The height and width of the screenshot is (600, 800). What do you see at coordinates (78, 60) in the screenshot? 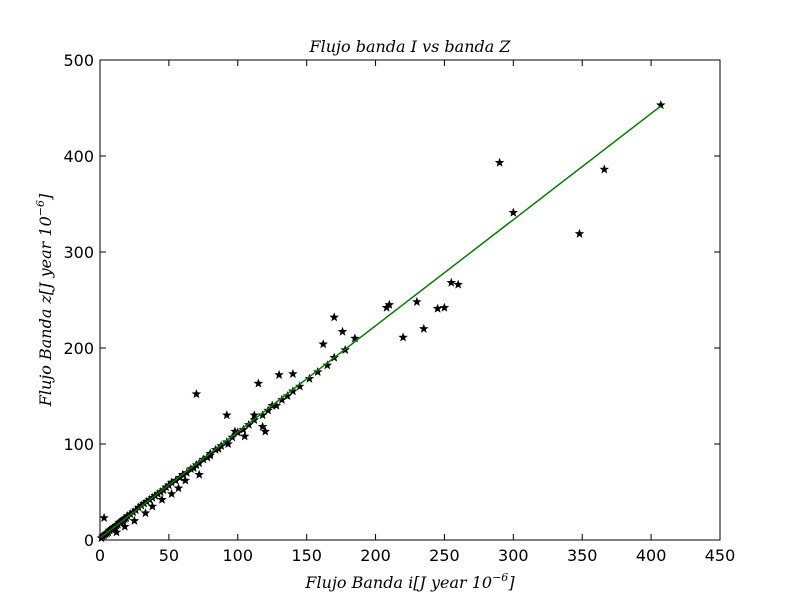
I see `y-tick-label: 500` at bounding box center [78, 60].